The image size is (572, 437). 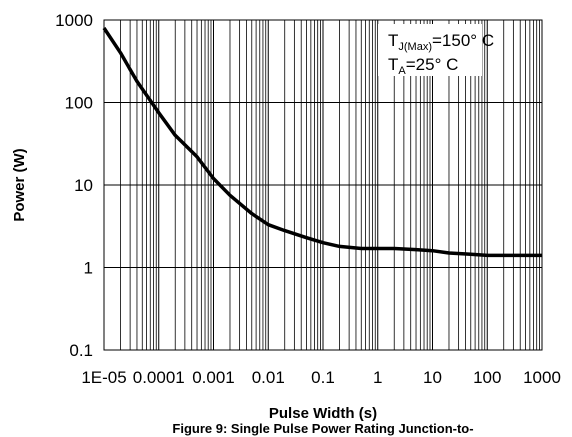 I want to click on annotation-box: TJ(Max)=150° C TA=25° C, so click(x=436, y=50).